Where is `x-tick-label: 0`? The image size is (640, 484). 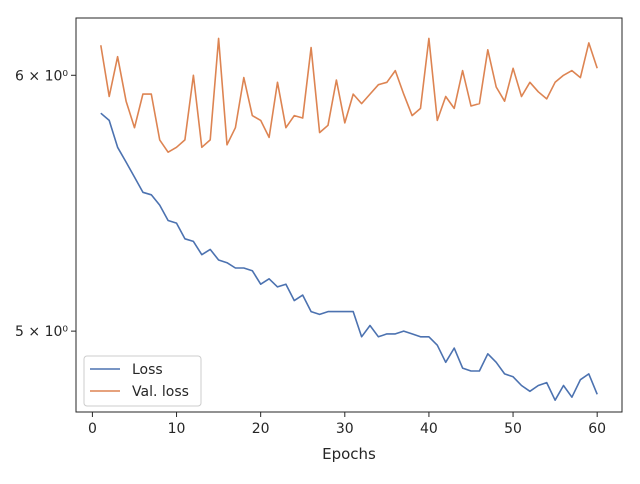 x-tick-label: 0 is located at coordinates (92, 429).